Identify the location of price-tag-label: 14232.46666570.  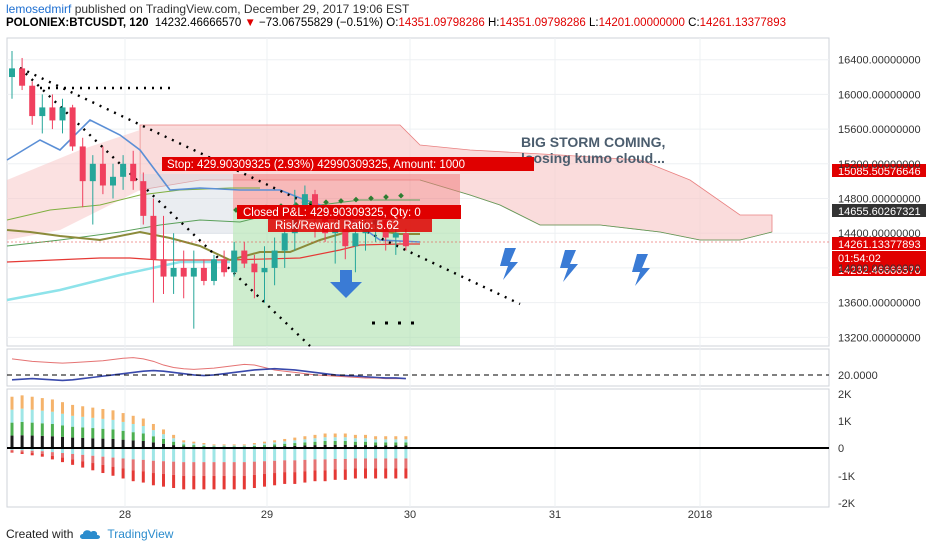
(879, 271).